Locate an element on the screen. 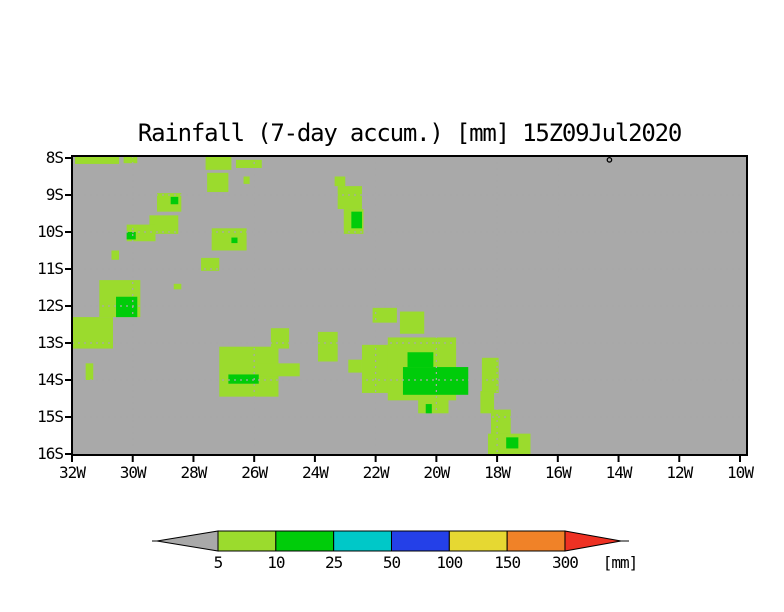 The image size is (784, 612). y-axis-tick-label: 8S is located at coordinates (55, 157).